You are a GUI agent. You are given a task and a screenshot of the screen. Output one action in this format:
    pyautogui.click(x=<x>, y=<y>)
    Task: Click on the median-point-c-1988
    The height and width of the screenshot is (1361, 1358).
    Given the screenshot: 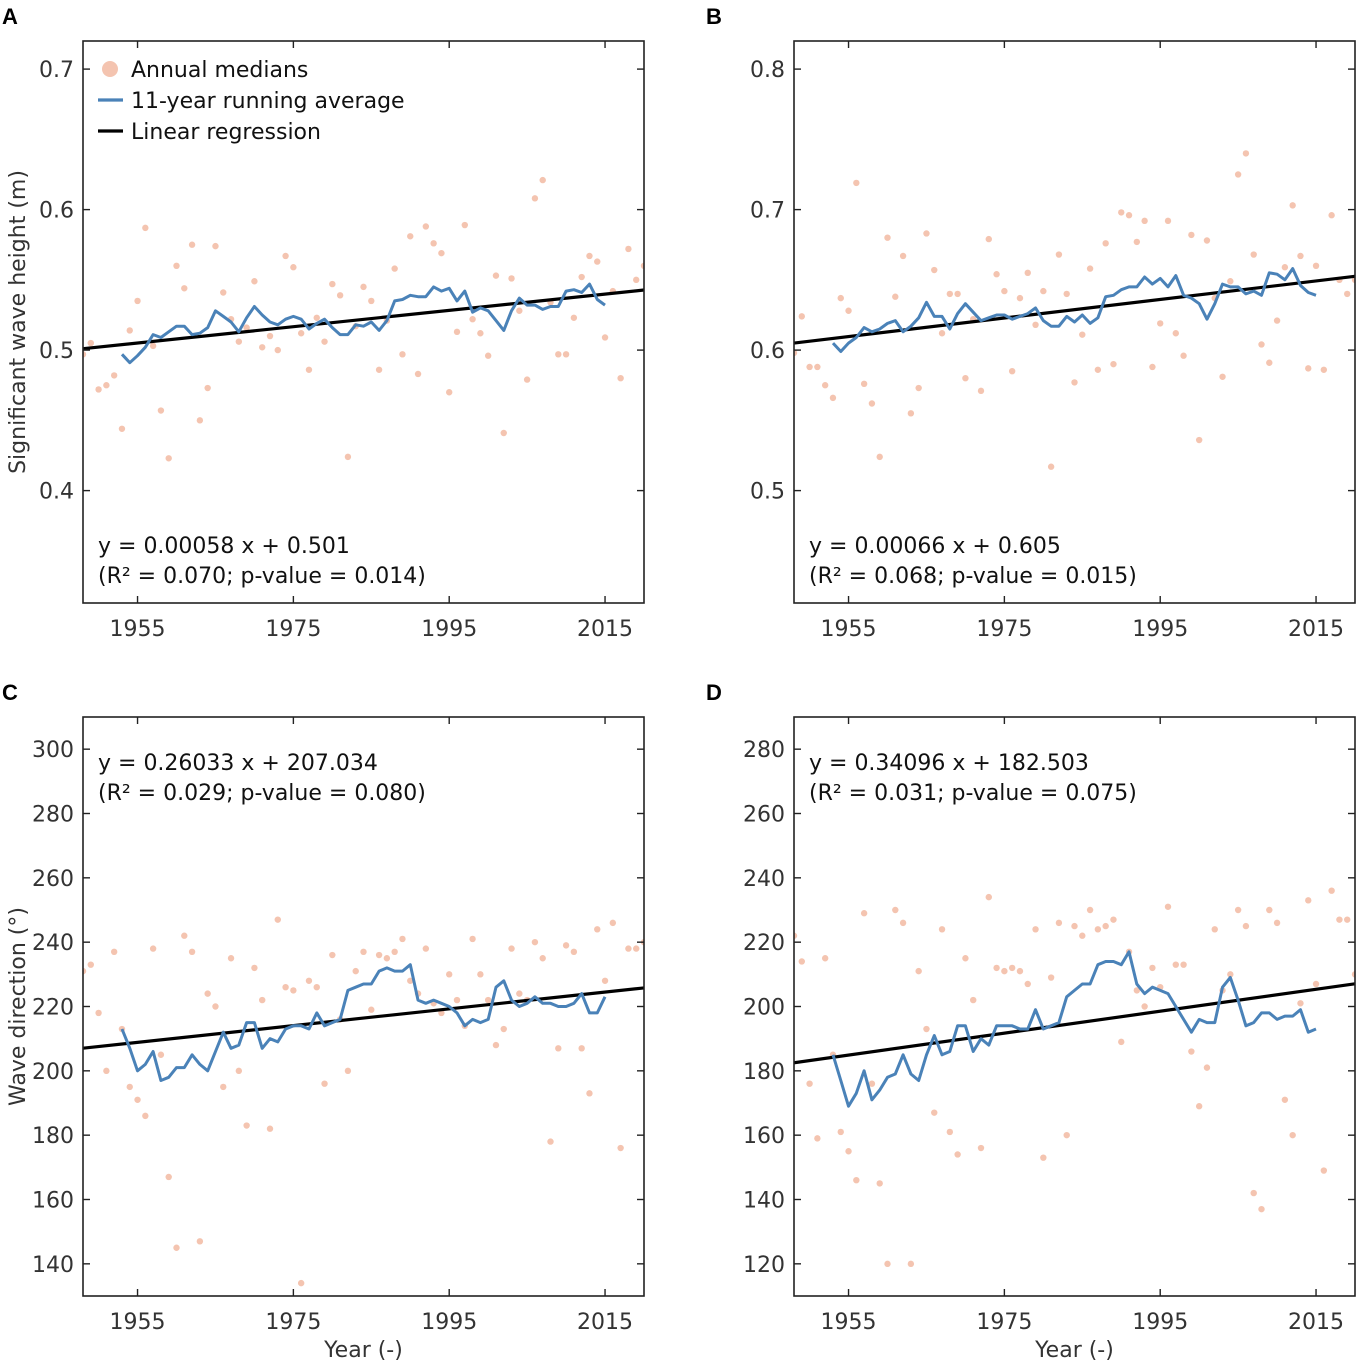 What is the action you would take?
    pyautogui.click(x=394, y=952)
    